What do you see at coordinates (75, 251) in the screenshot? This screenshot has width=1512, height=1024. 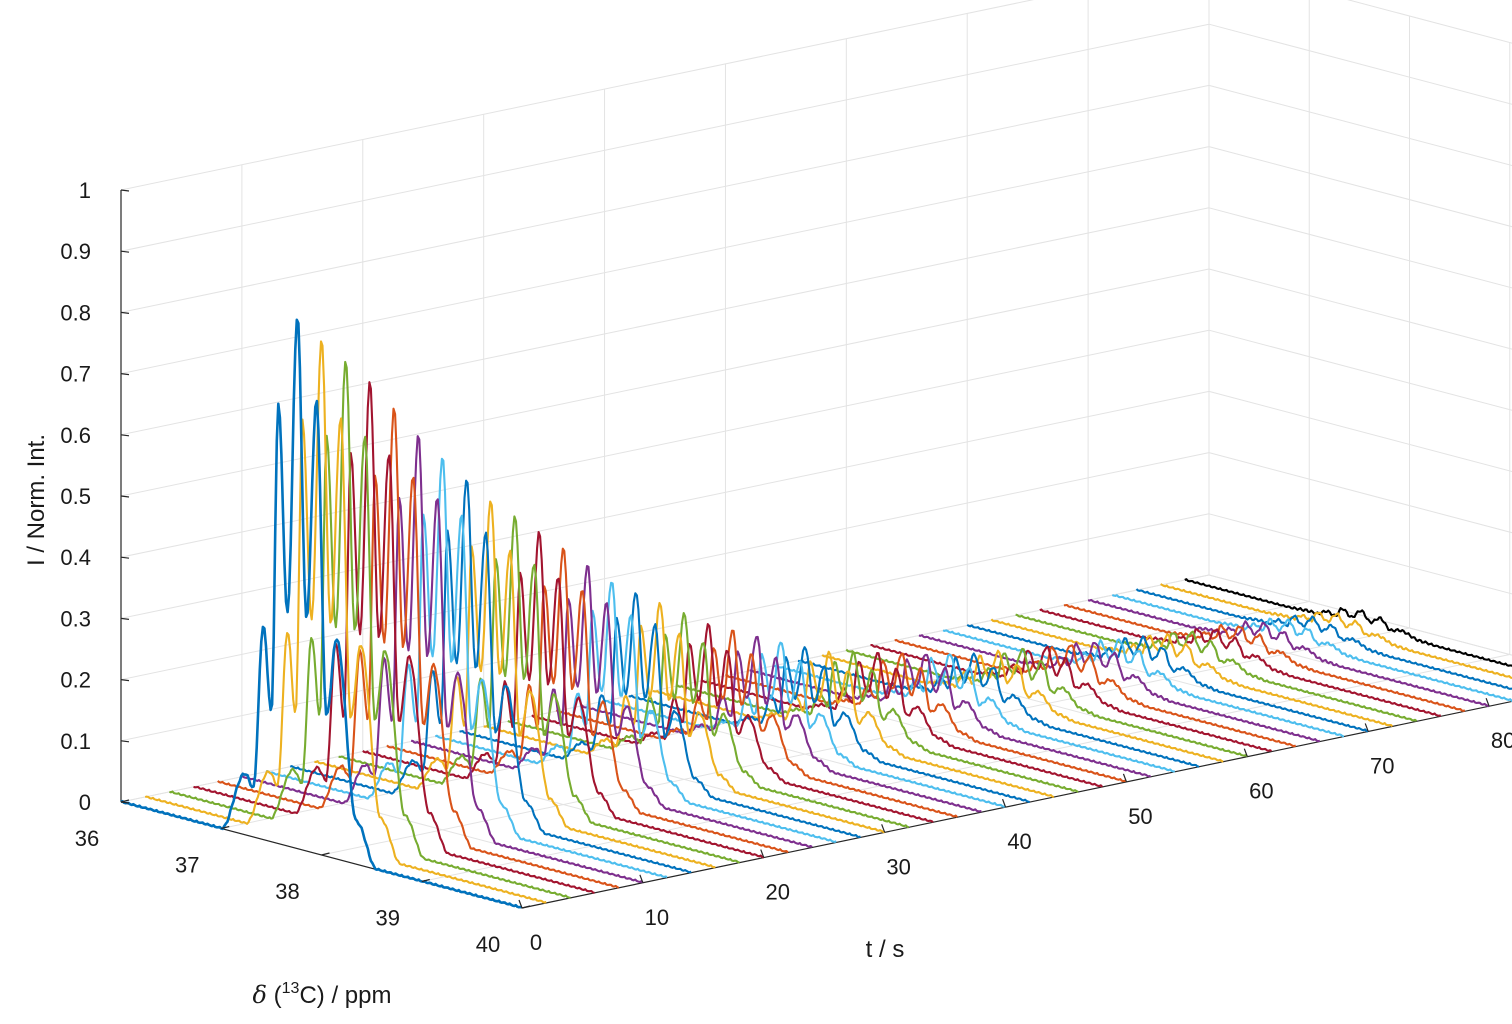 I see `y-tick-label: 0.9` at bounding box center [75, 251].